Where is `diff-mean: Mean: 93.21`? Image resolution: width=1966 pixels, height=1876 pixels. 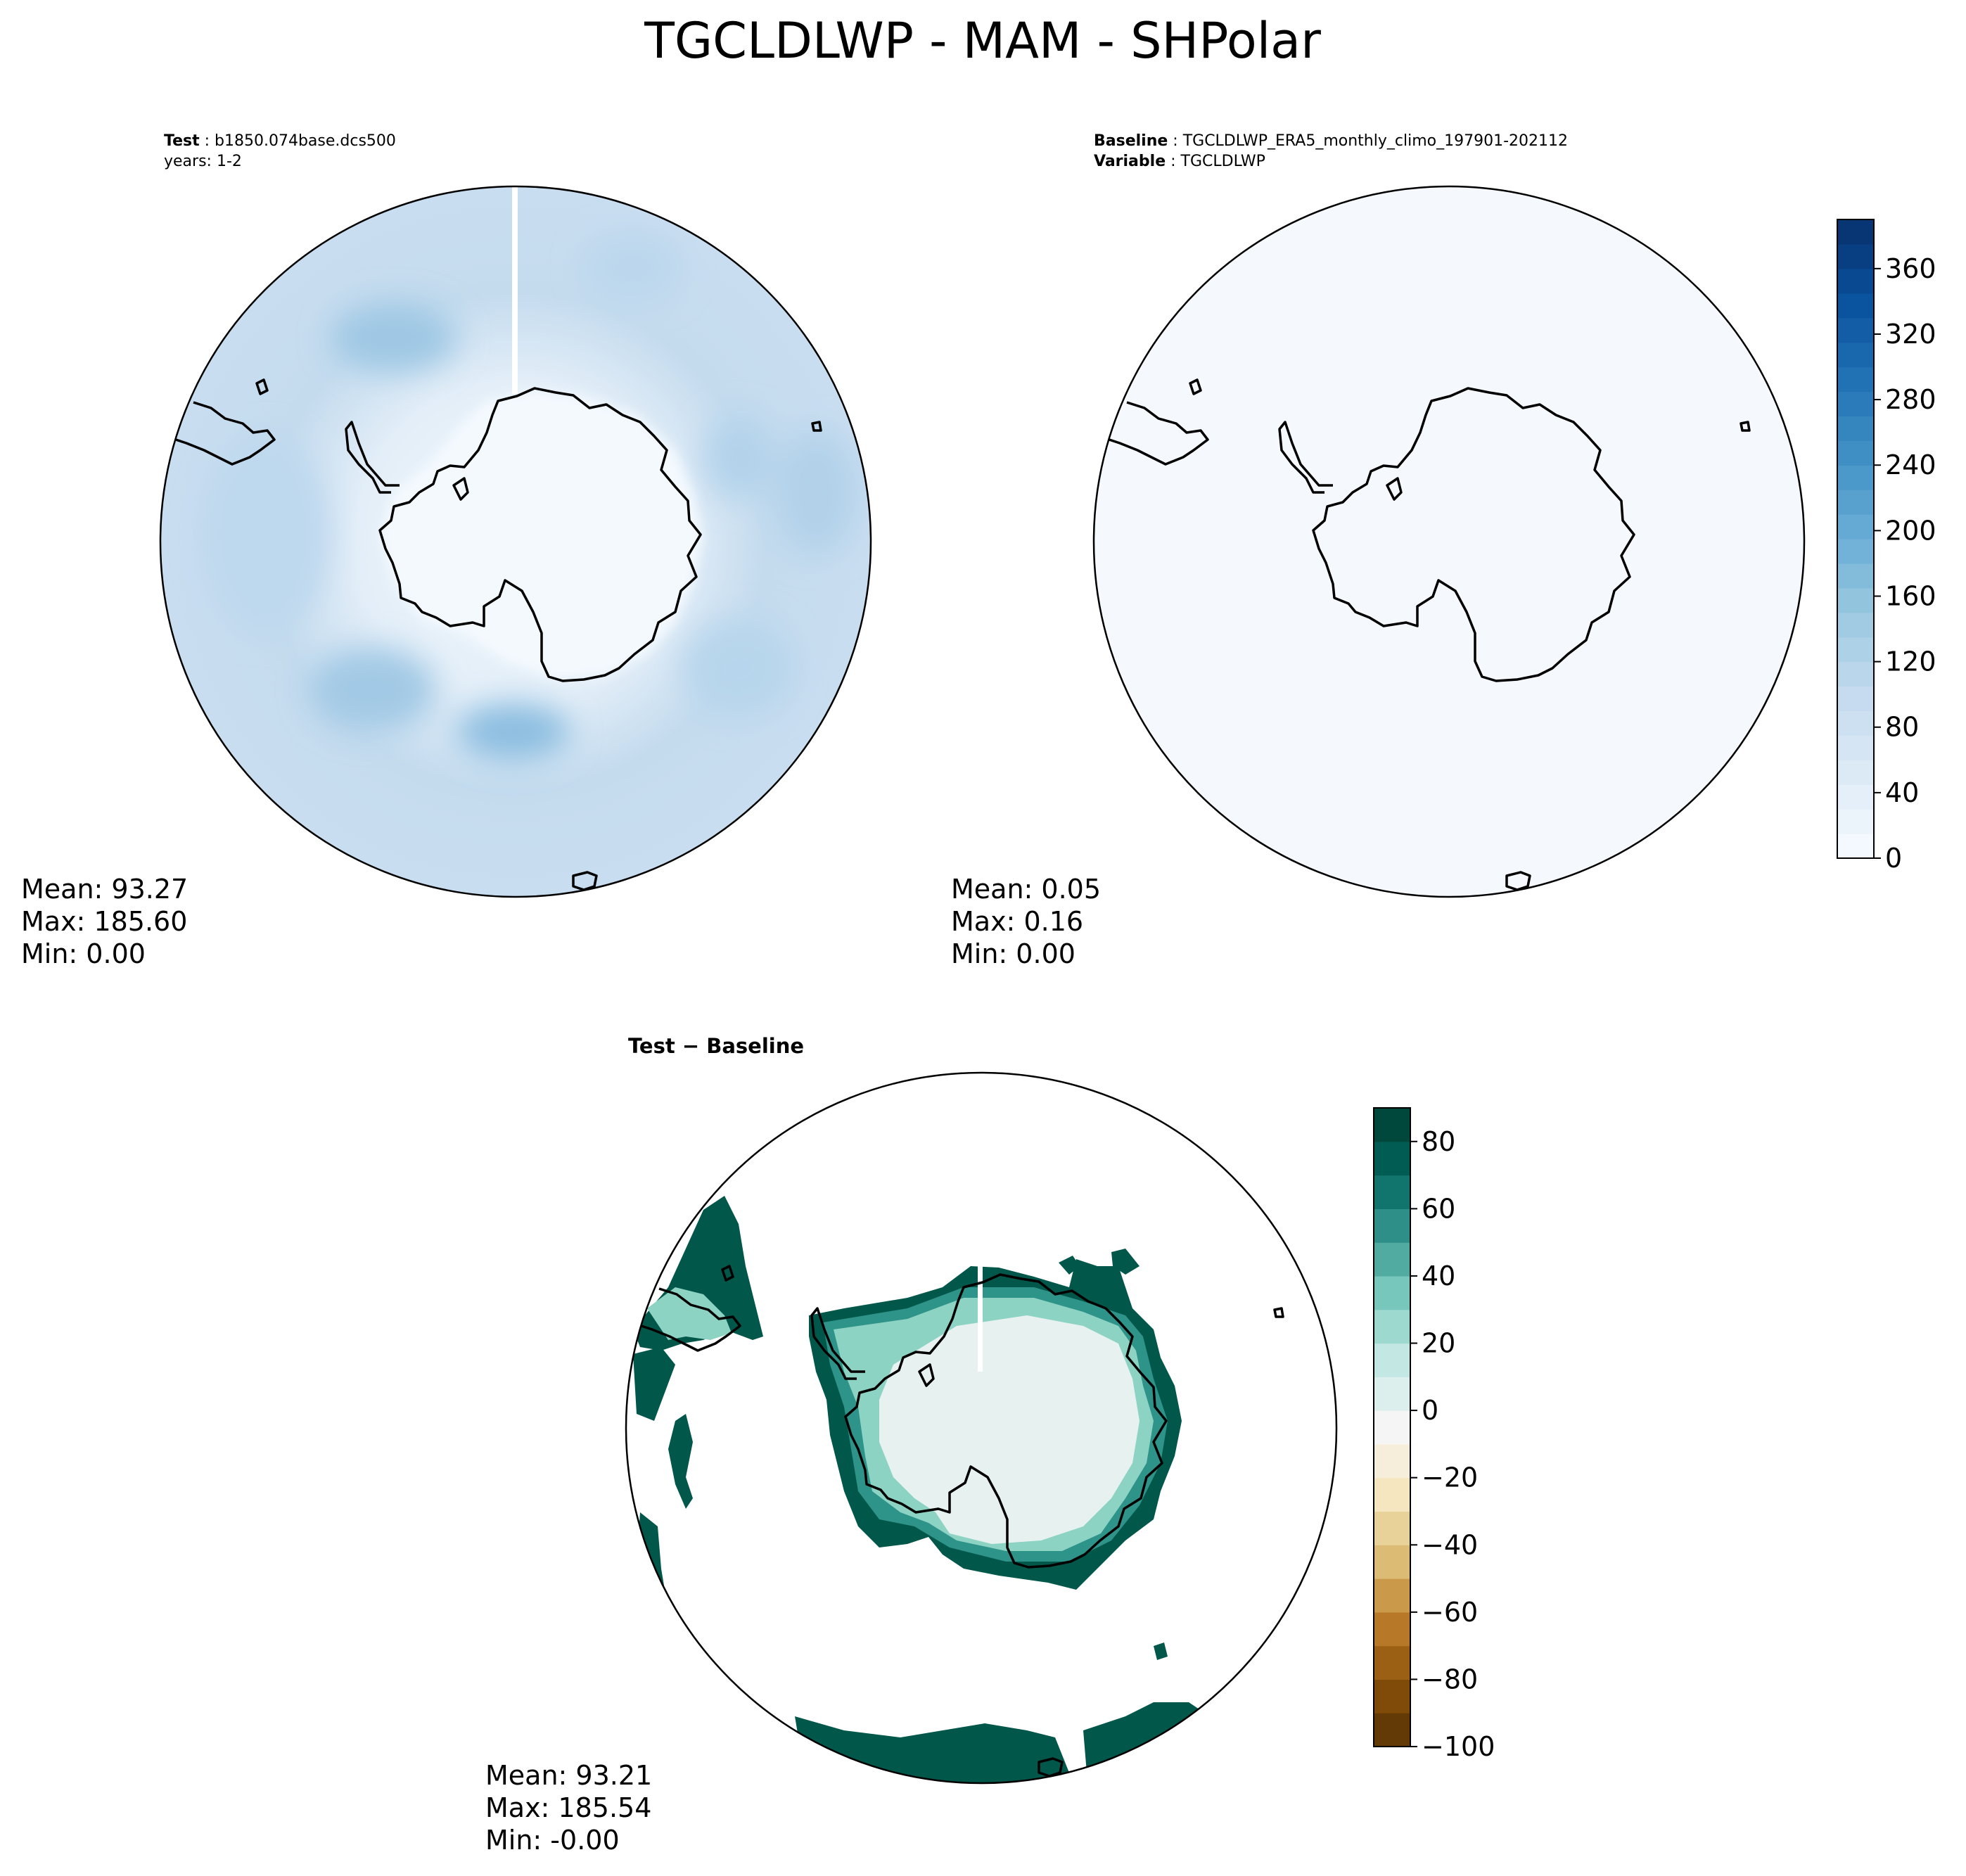 diff-mean: Mean: 93.21 is located at coordinates (568, 1776).